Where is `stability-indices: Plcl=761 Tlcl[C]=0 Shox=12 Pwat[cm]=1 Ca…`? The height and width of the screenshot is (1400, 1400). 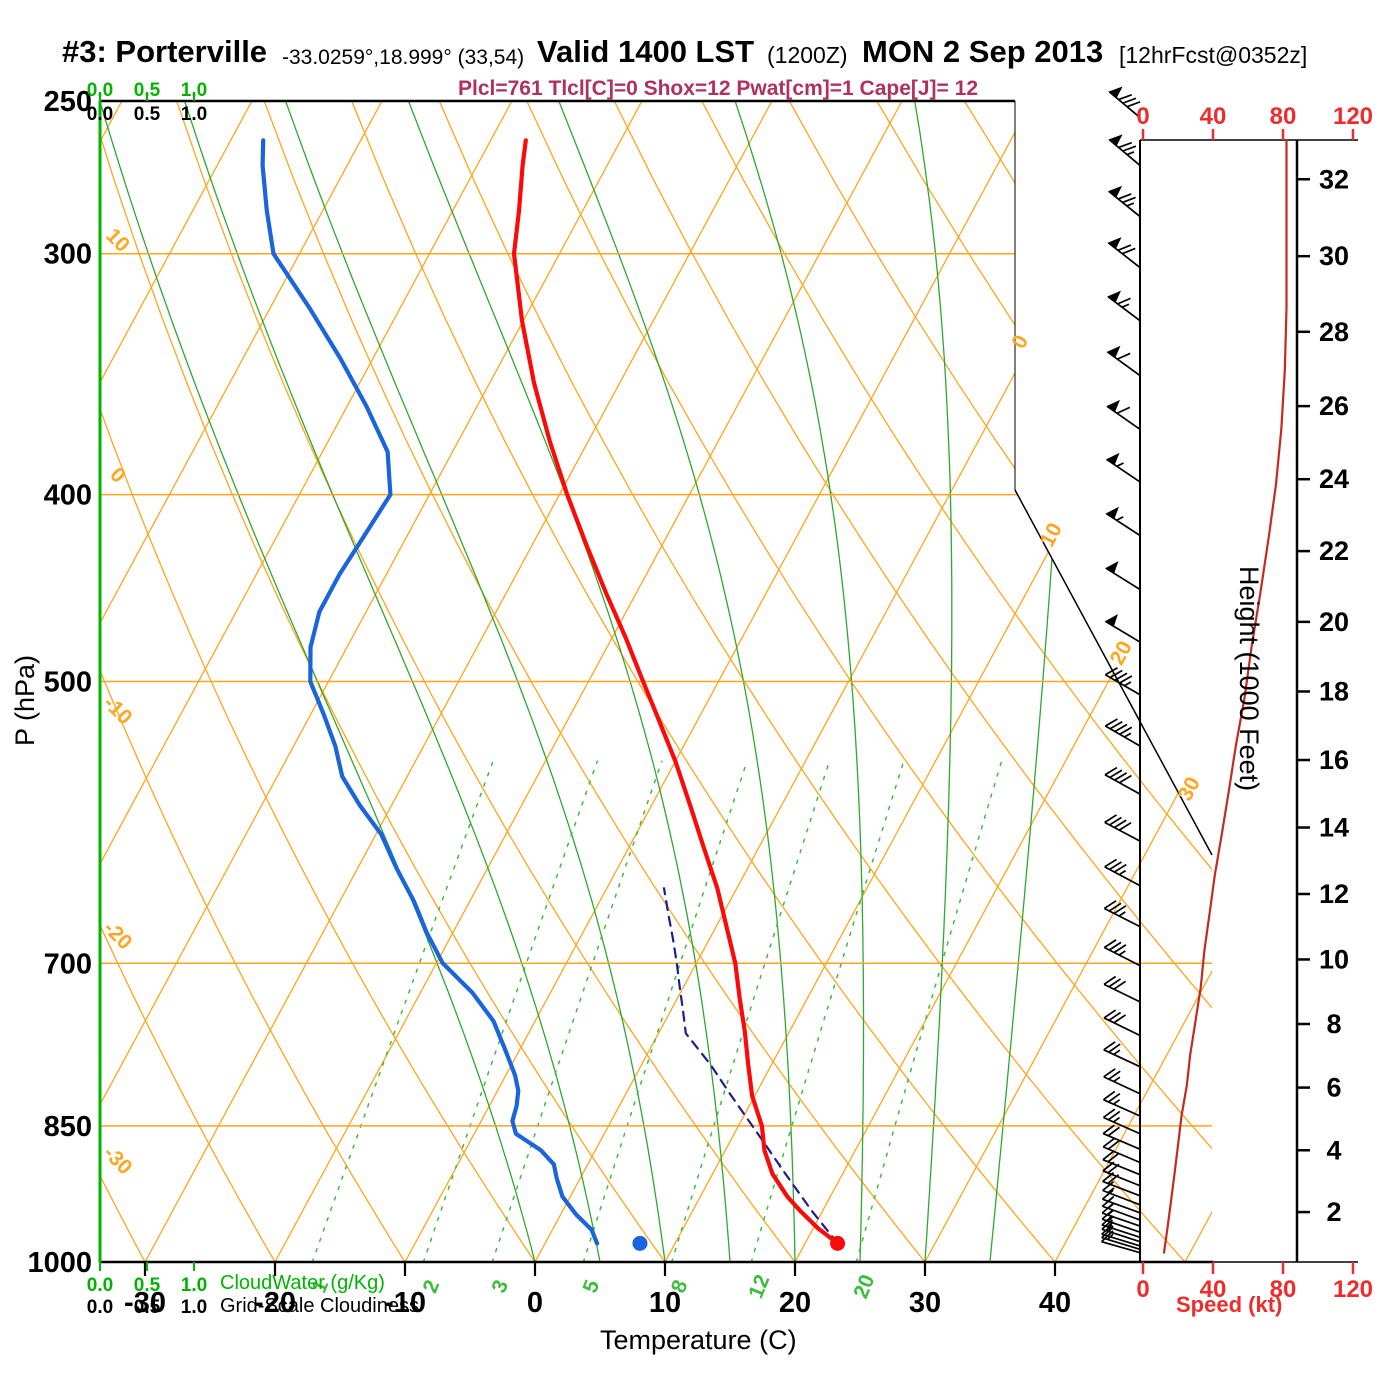
stability-indices: Plcl=761 Tlcl[C]=0 Shox=12 Pwat[cm]=1 Ca… is located at coordinates (718, 88).